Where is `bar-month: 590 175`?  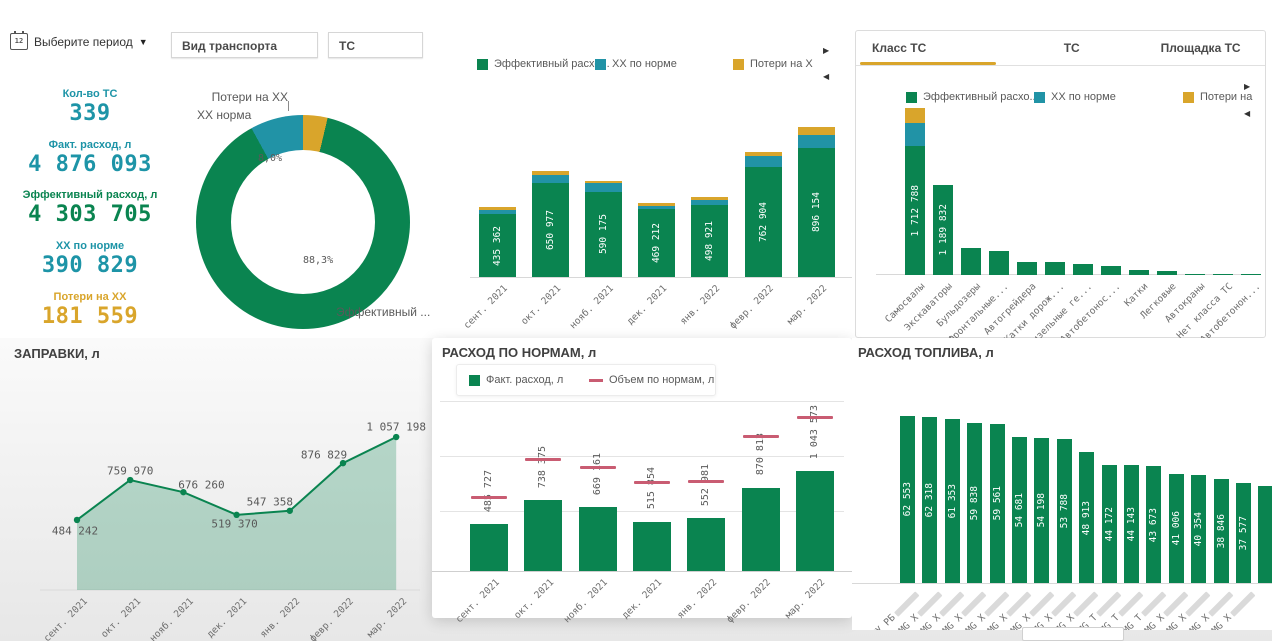
bar-month: 590 175 is located at coordinates (603, 228).